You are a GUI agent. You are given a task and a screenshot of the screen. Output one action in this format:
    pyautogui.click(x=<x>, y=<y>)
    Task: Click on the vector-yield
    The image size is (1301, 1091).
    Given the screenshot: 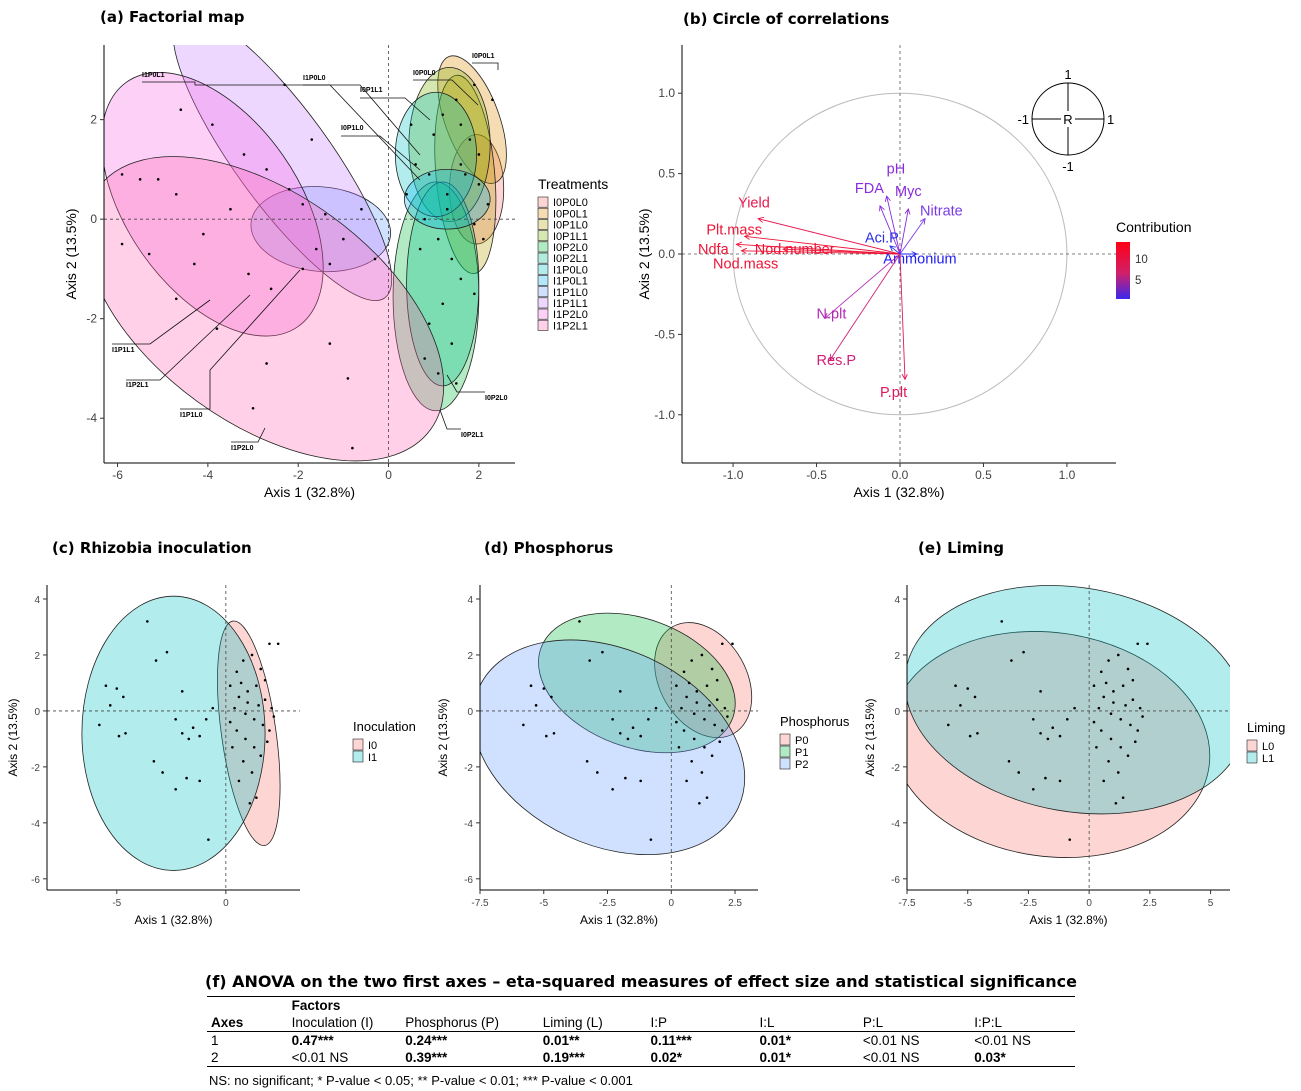 What is the action you would take?
    pyautogui.click(x=829, y=237)
    